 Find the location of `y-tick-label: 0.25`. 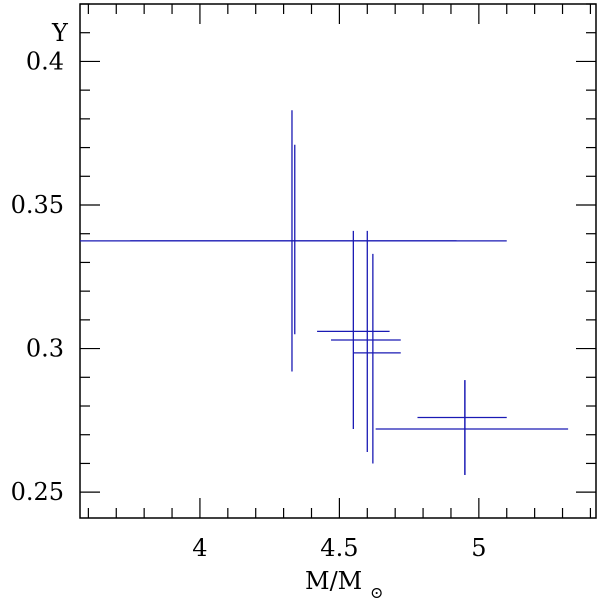

y-tick-label: 0.25 is located at coordinates (37, 492).